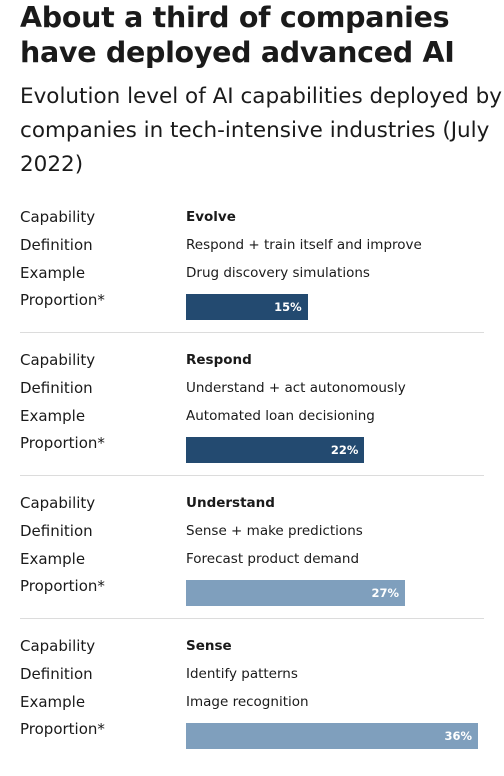 The height and width of the screenshot is (776, 504). Describe the element at coordinates (209, 646) in the screenshot. I see `capability-name: Sense` at that location.